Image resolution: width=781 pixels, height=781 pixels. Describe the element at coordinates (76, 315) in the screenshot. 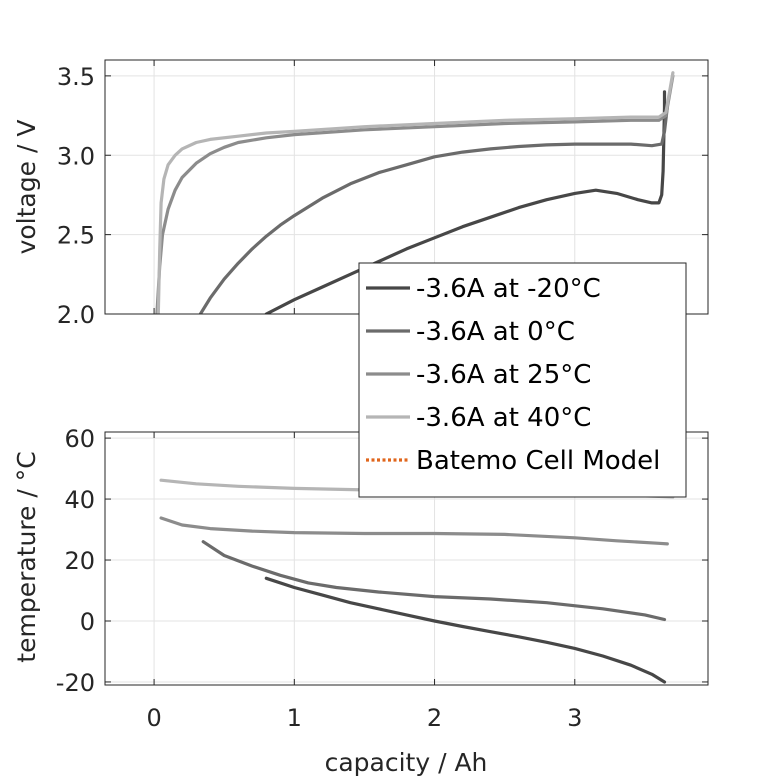

I see `voltage-ytick-label: 2.0` at that location.